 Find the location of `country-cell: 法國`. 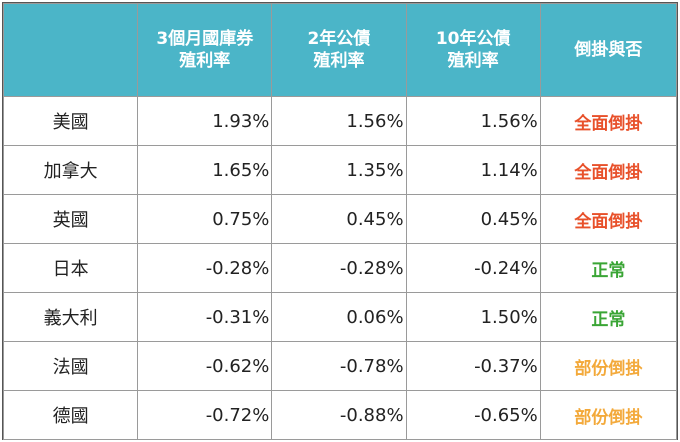

country-cell: 法國 is located at coordinates (70, 366).